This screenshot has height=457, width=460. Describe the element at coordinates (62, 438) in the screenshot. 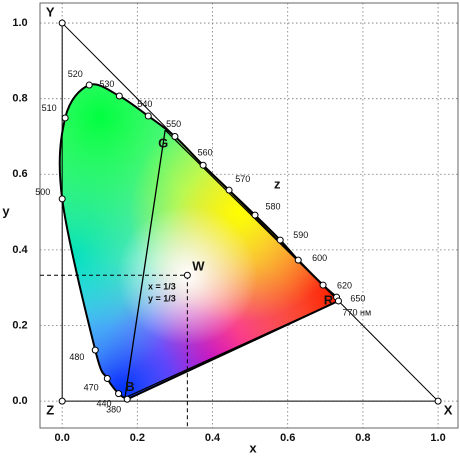

I see `x-tick-label: 0.0` at that location.